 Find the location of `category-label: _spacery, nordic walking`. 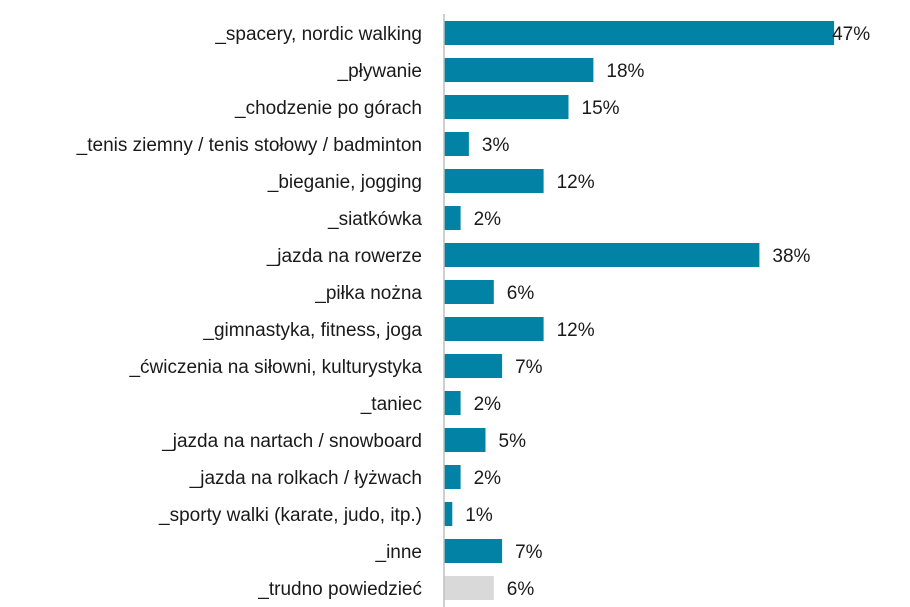

category-label: _spacery, nordic walking is located at coordinates (318, 34).